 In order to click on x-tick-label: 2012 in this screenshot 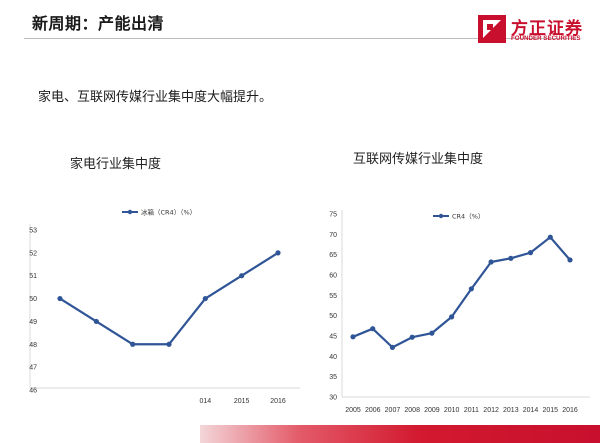, I will do `click(491, 410)`.